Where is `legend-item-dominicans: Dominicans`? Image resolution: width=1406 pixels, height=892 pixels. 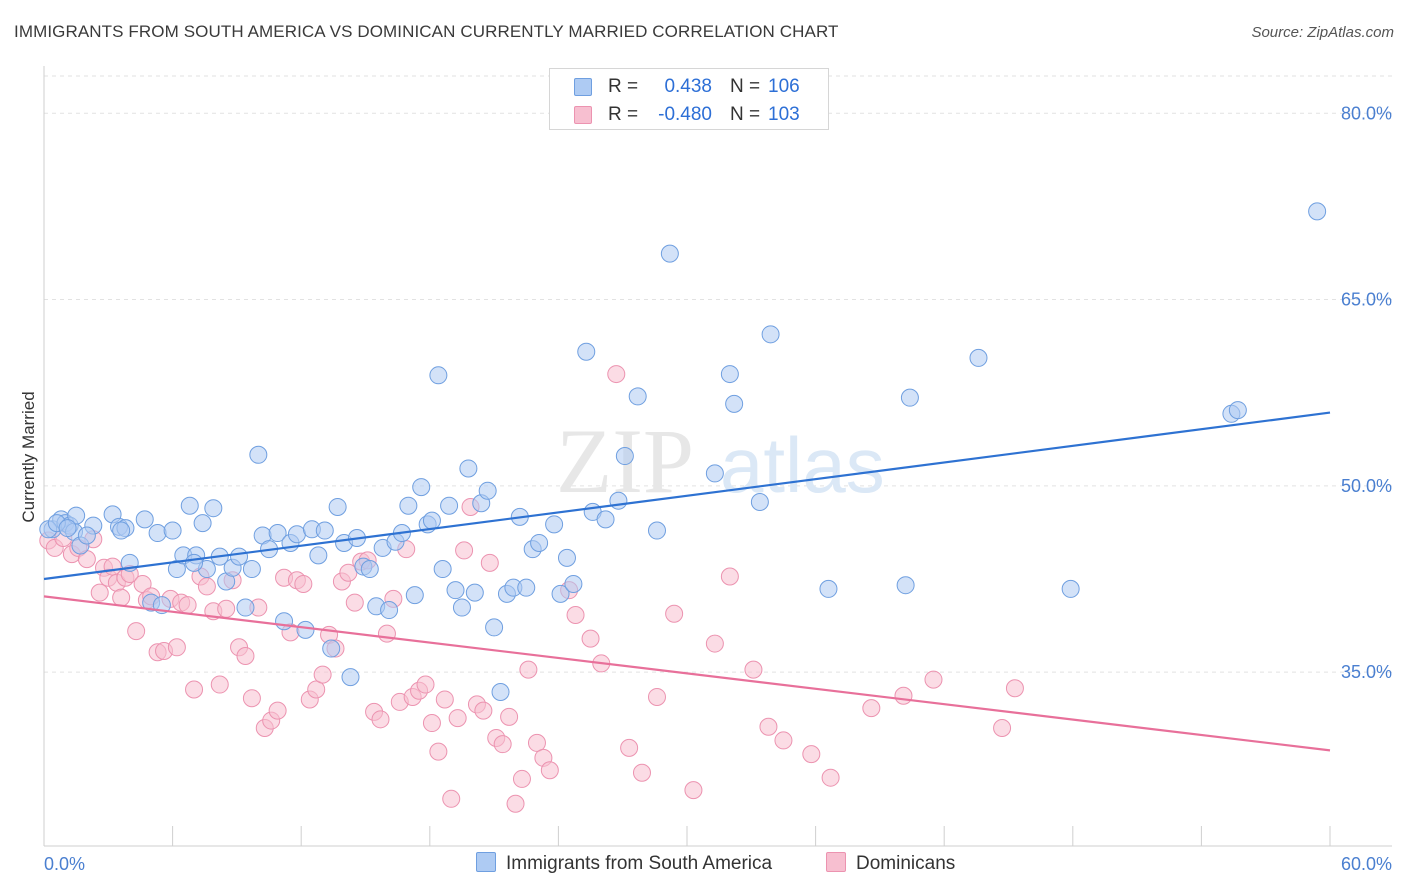
legend-item-dominicans: Dominicans is located at coordinates (890, 863).